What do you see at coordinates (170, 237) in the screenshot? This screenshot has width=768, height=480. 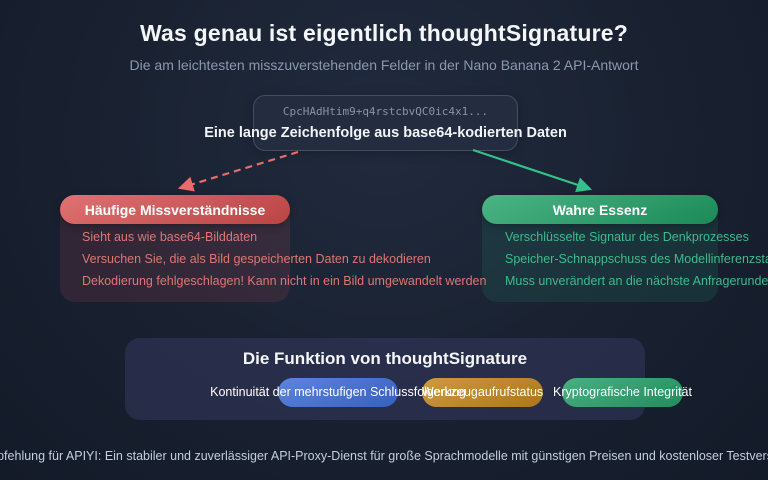 I see `list-item: Sieht aus wie base64-Bilddaten` at bounding box center [170, 237].